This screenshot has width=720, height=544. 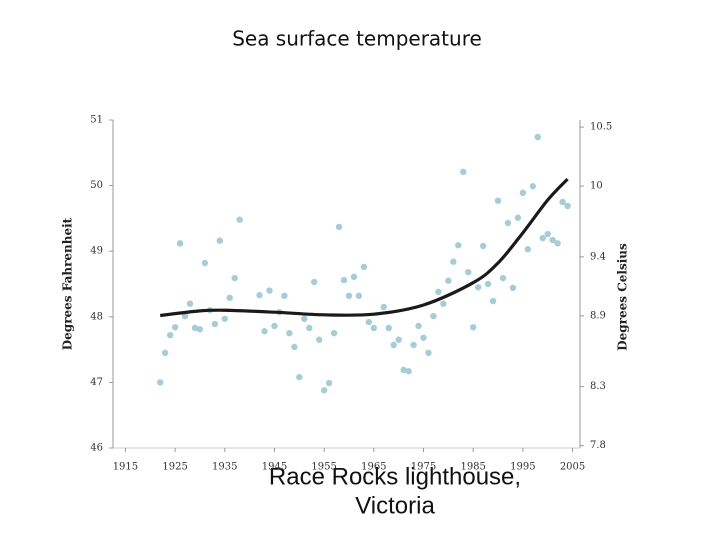 I want to click on x-tick-label: 1965, so click(x=373, y=467).